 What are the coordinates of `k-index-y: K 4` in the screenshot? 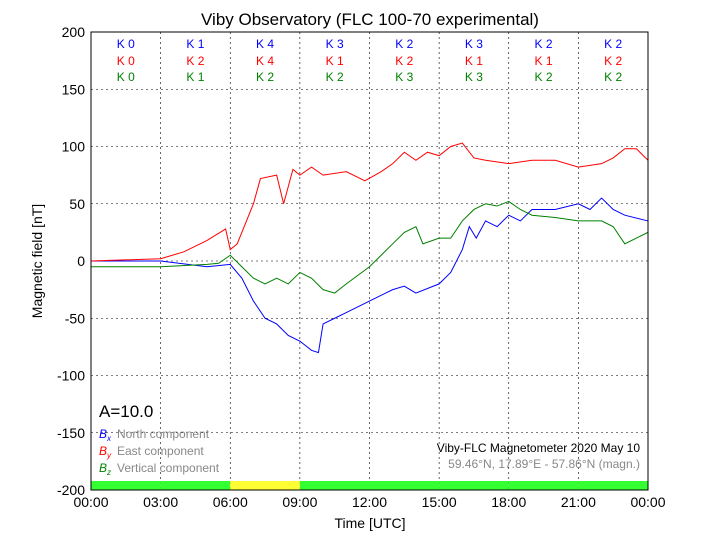 It's located at (265, 61).